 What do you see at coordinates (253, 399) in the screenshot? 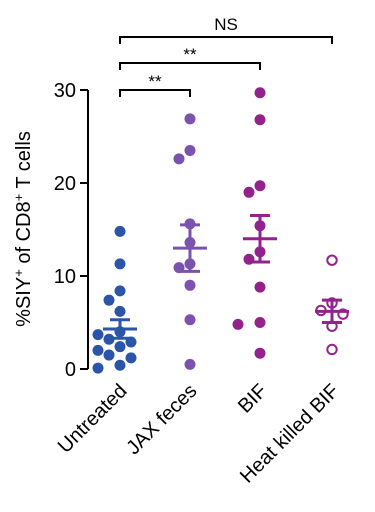
I see `category-label: BIF` at bounding box center [253, 399].